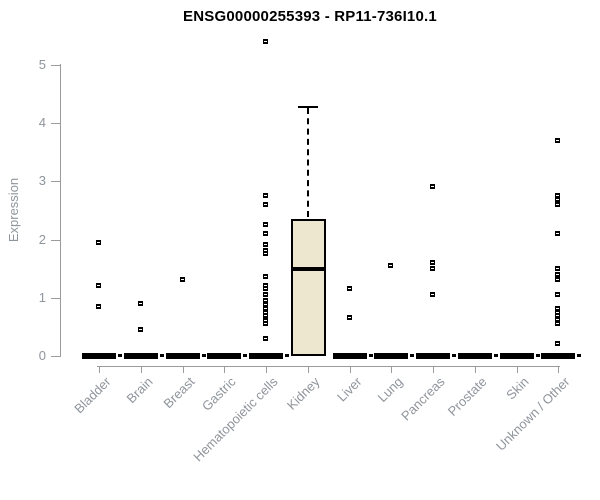 Image resolution: width=600 pixels, height=500 pixels. I want to click on y-axis-tick-label: 1, so click(42, 297).